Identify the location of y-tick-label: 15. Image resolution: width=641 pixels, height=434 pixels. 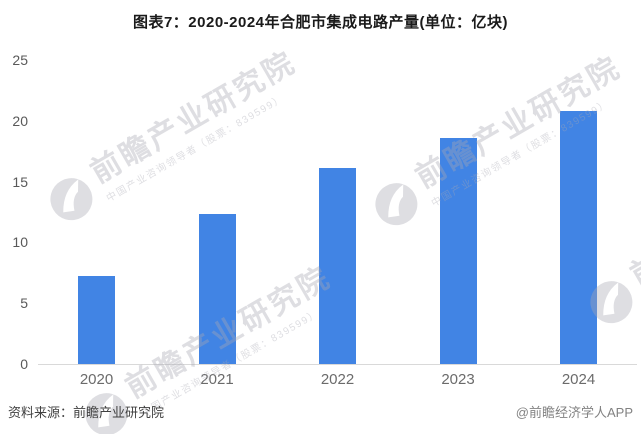
(20, 181).